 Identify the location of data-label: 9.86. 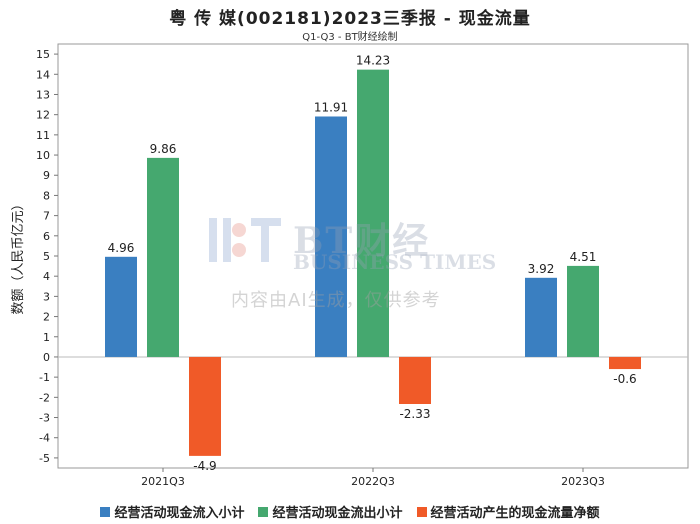
(163, 149).